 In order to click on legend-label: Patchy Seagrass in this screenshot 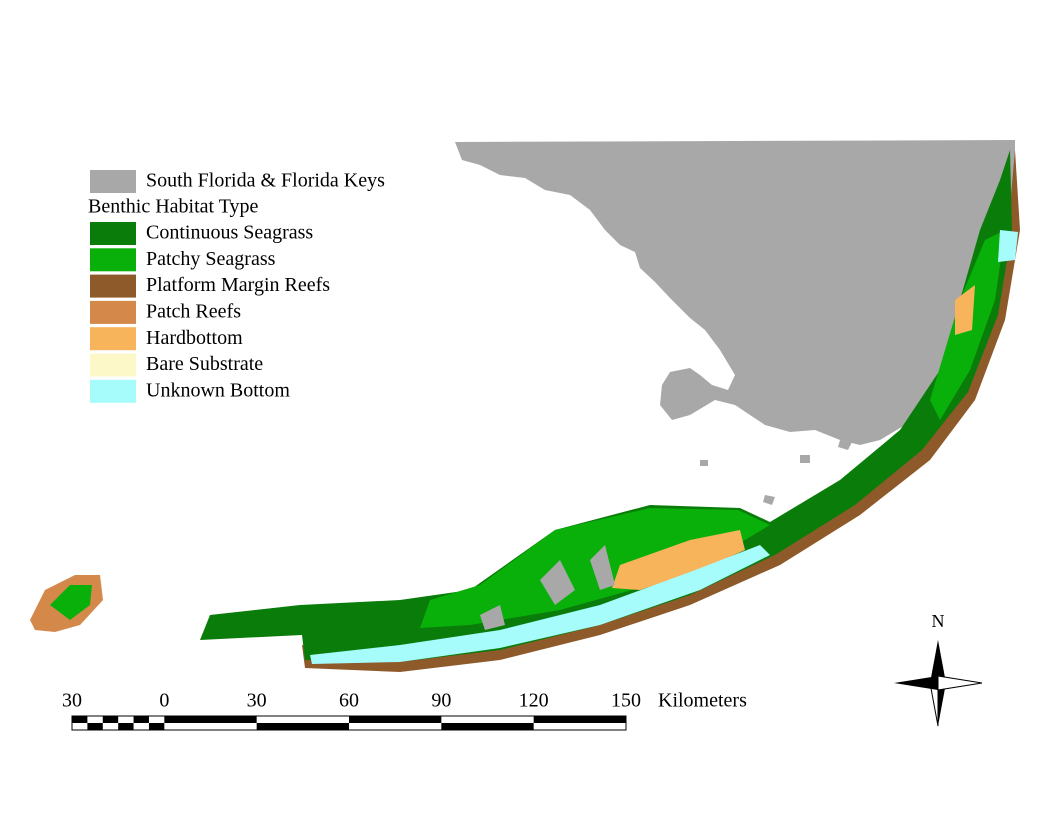, I will do `click(211, 259)`.